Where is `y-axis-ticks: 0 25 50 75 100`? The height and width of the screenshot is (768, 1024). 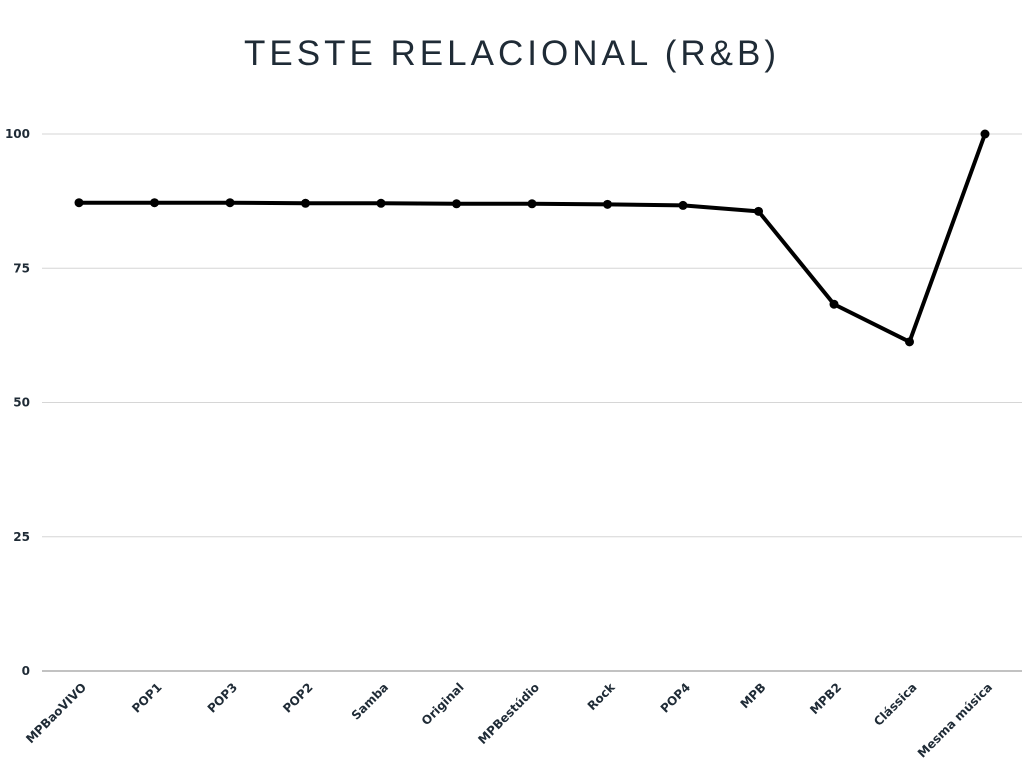 y-axis-ticks: 0 25 50 75 100 is located at coordinates (17, 402).